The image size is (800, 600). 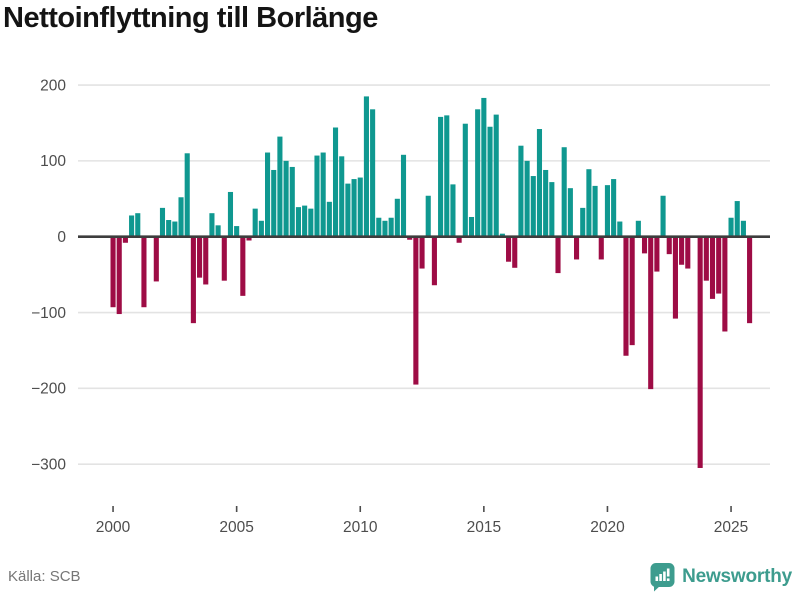 What do you see at coordinates (292, 201) in the screenshot?
I see `bar-2007Q2` at bounding box center [292, 201].